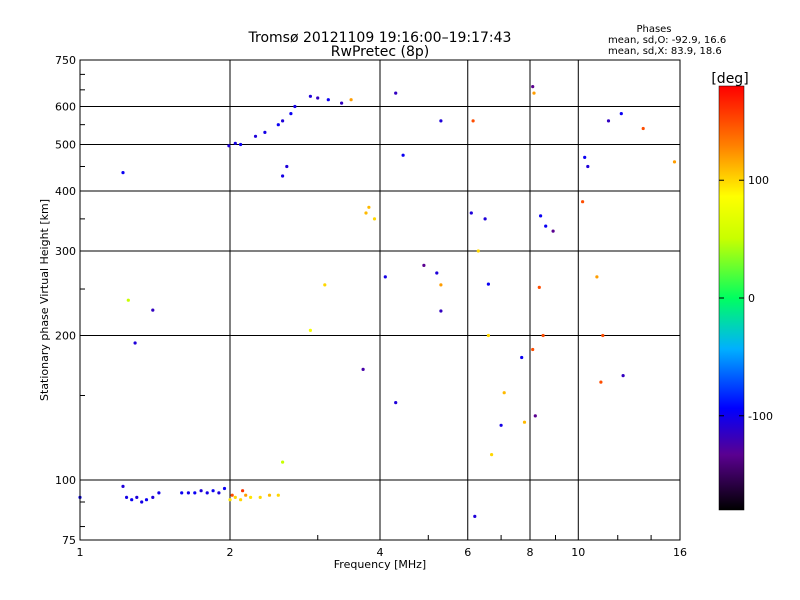 Image resolution: width=800 pixels, height=600 pixels. I want to click on y-tick-label: 750, so click(65, 60).